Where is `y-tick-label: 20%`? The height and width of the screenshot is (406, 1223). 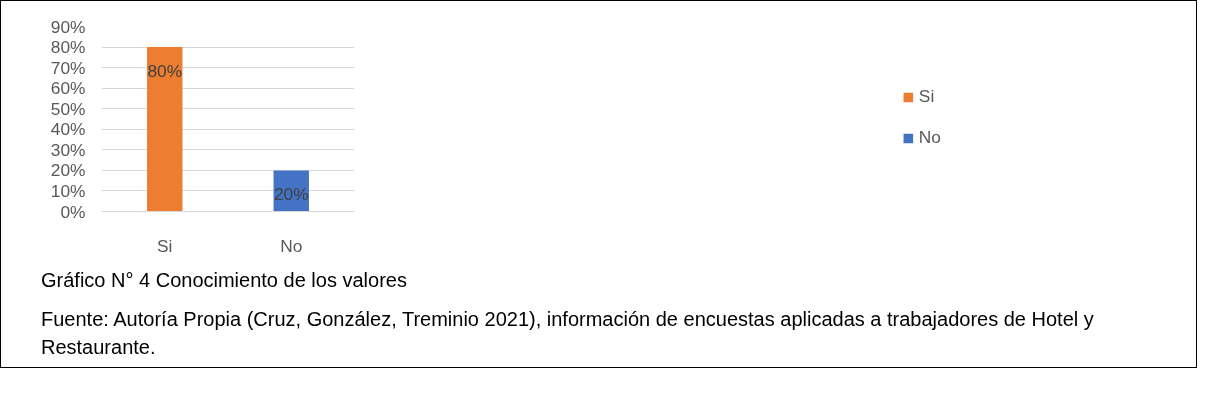 y-tick-label: 20% is located at coordinates (68, 170).